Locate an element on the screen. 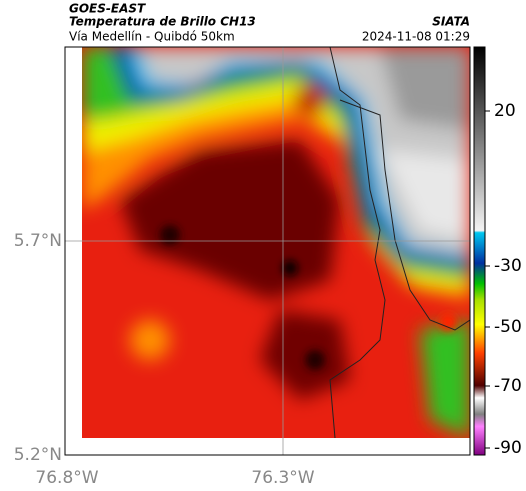  lon-label: 76.8°W is located at coordinates (66, 478).